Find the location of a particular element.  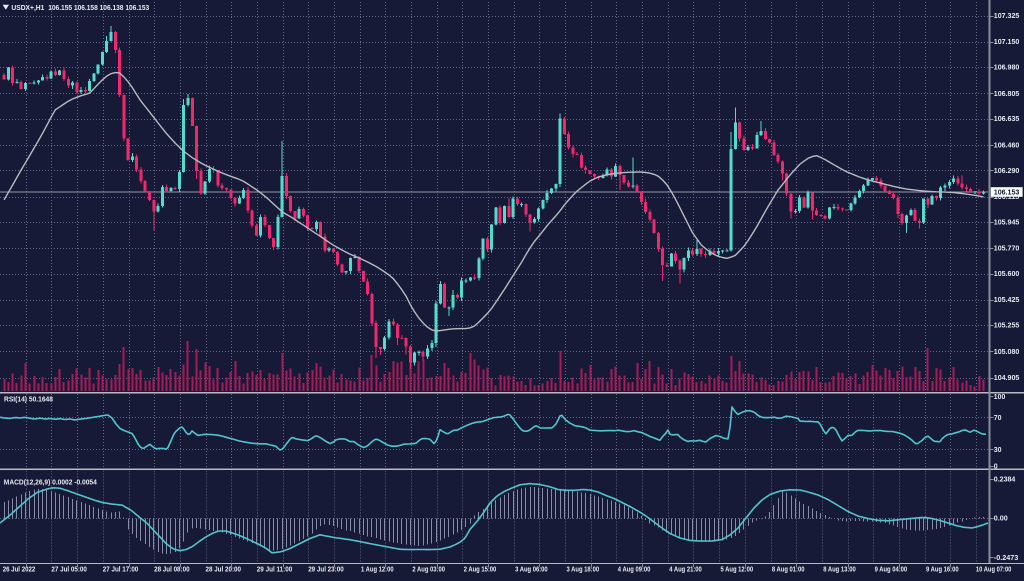

svg-text: 28 Jul 20:00 is located at coordinates (224, 570).